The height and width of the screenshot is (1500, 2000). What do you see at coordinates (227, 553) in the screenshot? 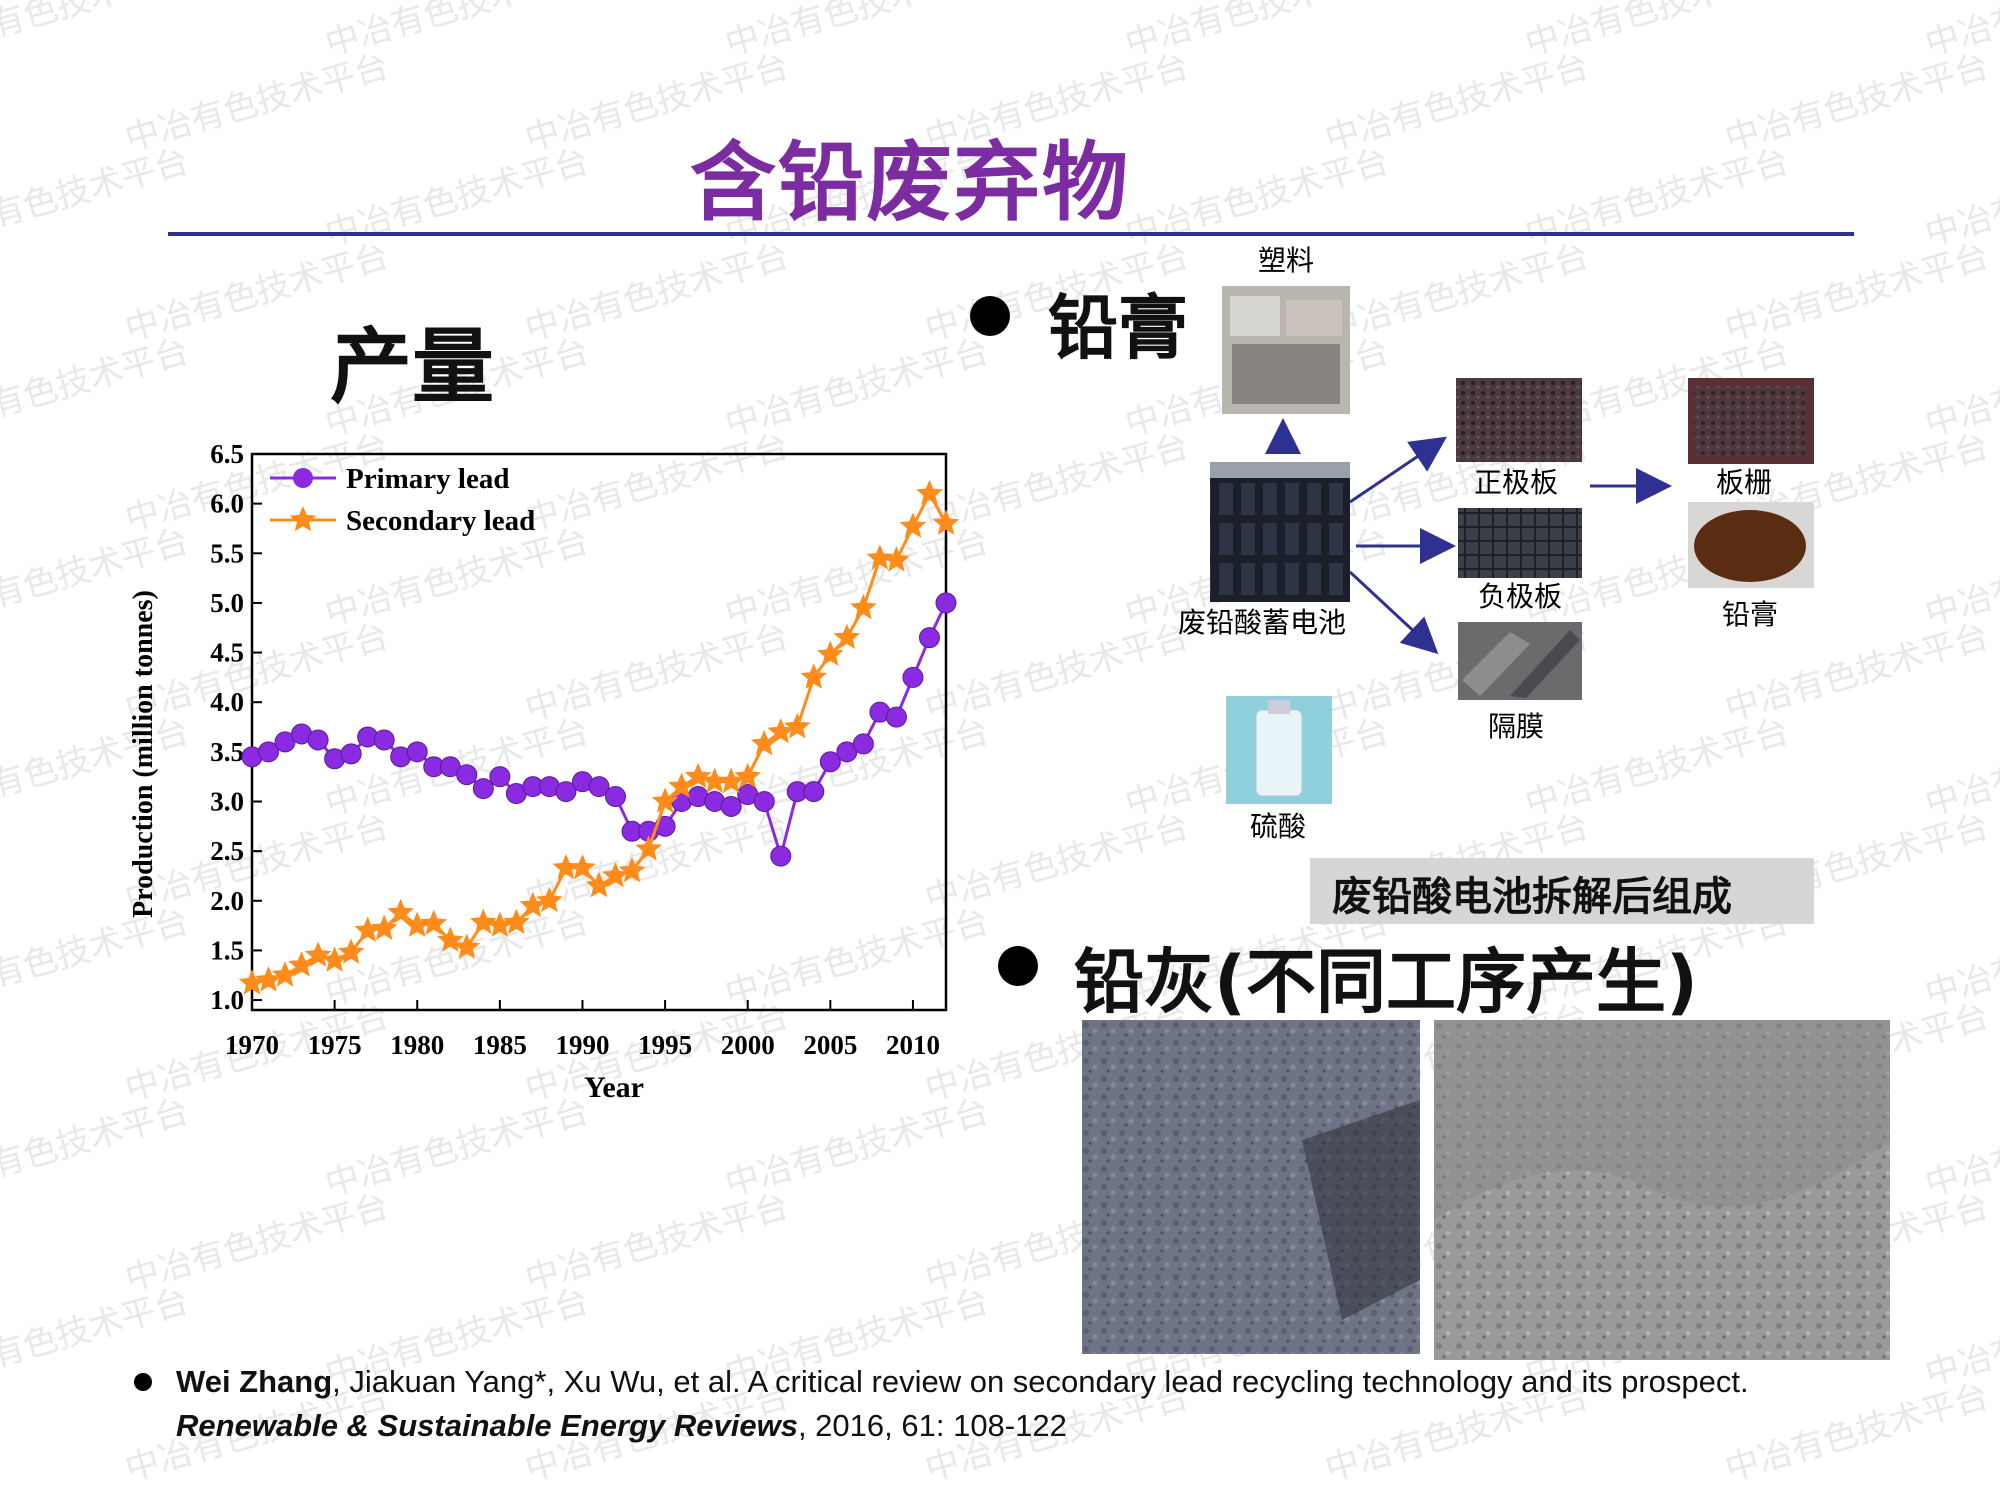
I see `y-tick-label: 5.5` at bounding box center [227, 553].